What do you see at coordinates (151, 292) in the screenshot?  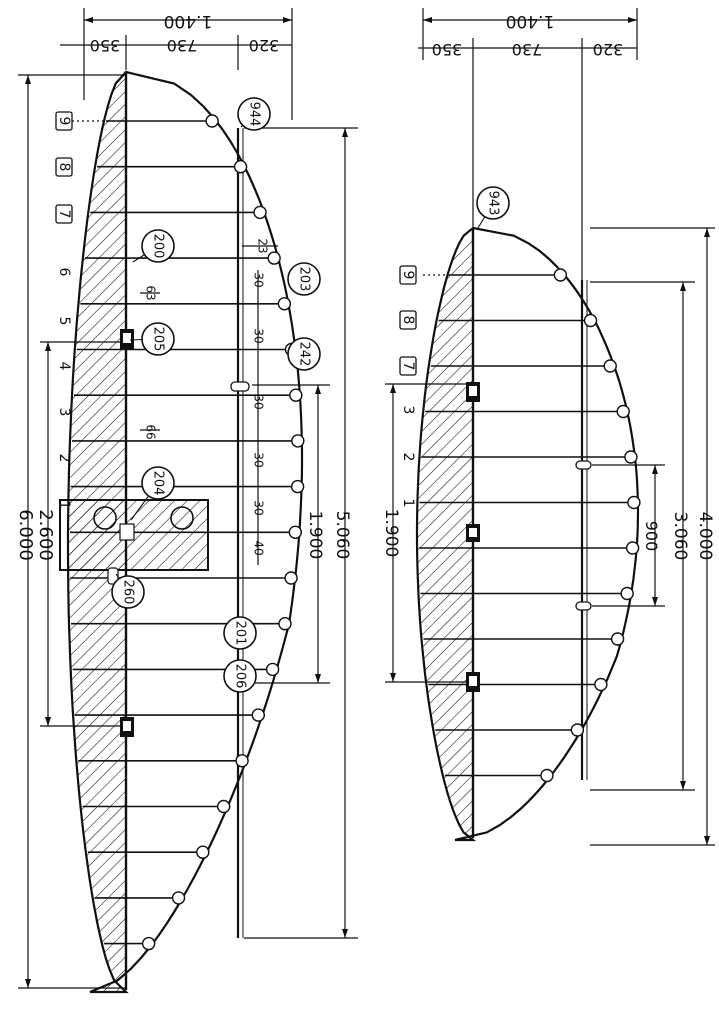 I see `left-spacing-label-1: 63` at bounding box center [151, 292].